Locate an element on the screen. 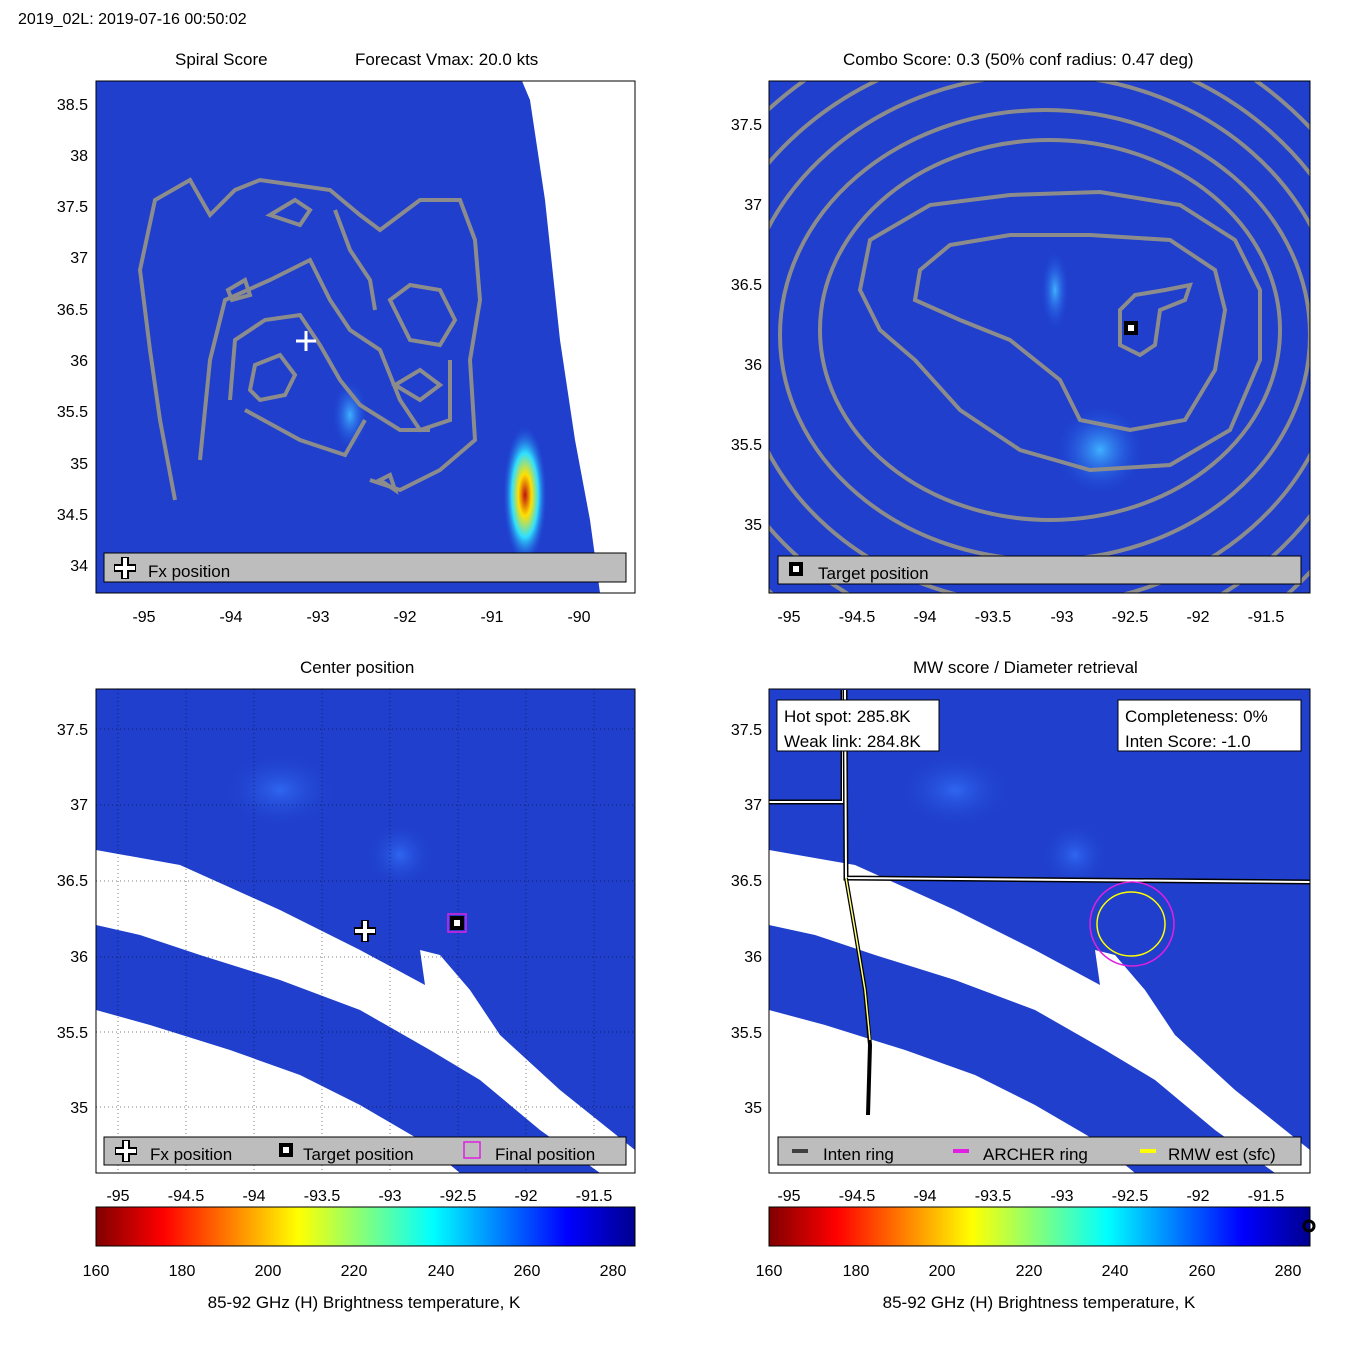  tl-contours is located at coordinates (310, 339).